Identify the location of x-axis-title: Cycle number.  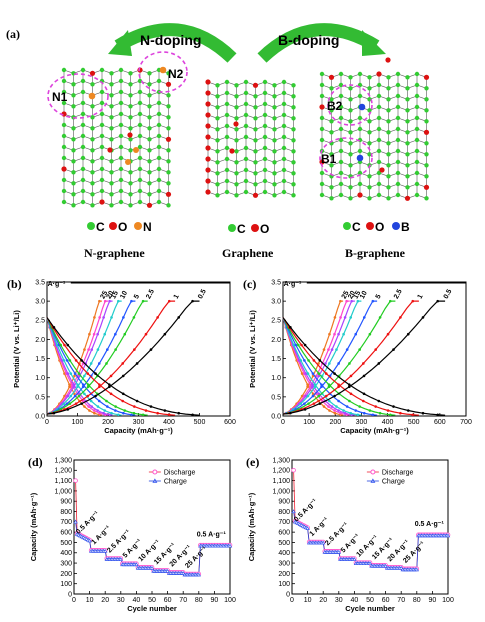
(370, 608).